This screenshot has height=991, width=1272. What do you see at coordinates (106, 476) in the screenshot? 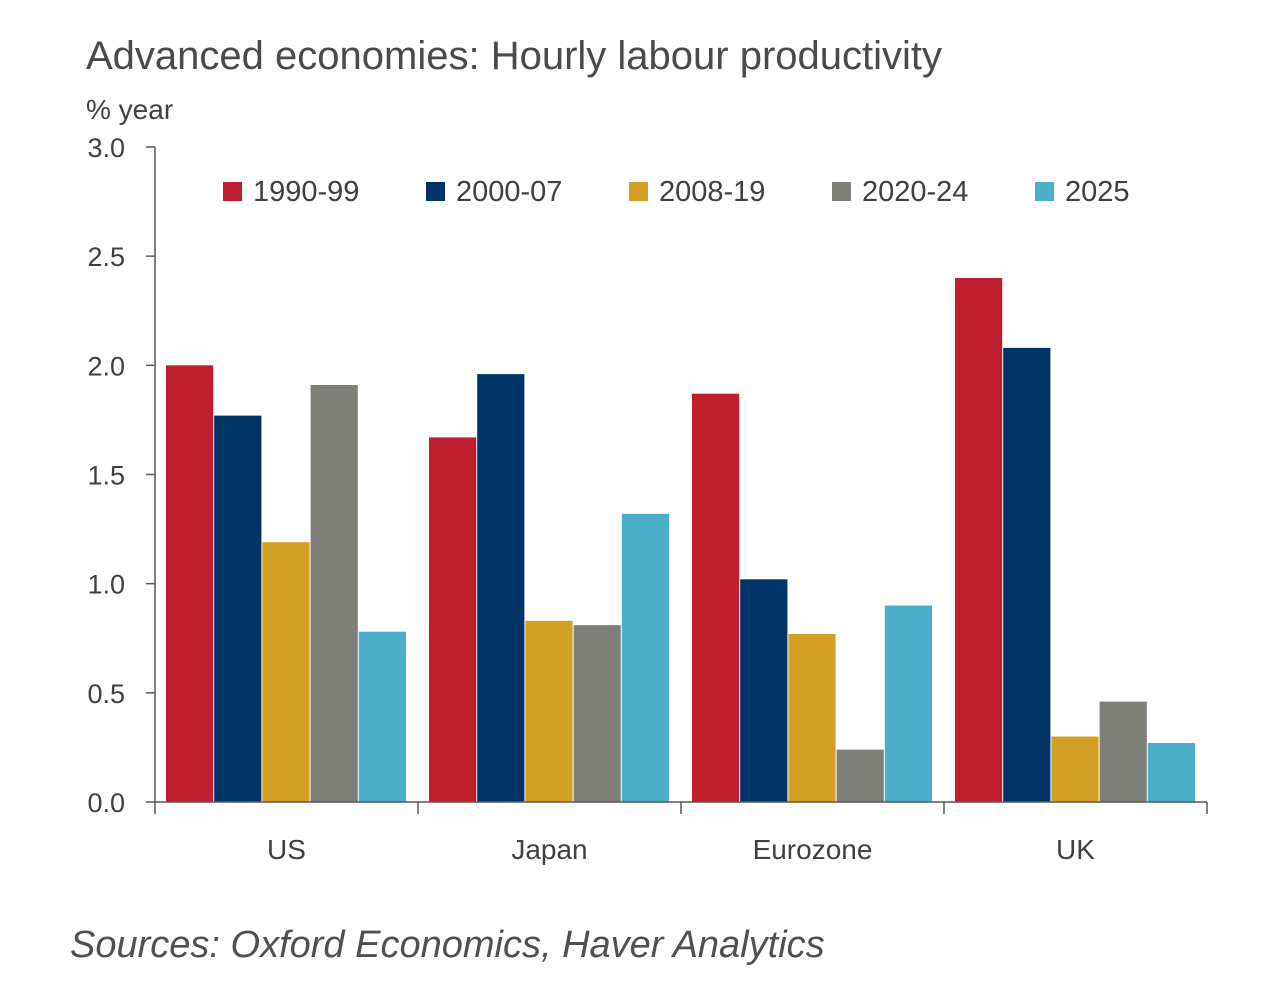
I see `y-tick-label: 1.5` at bounding box center [106, 476].